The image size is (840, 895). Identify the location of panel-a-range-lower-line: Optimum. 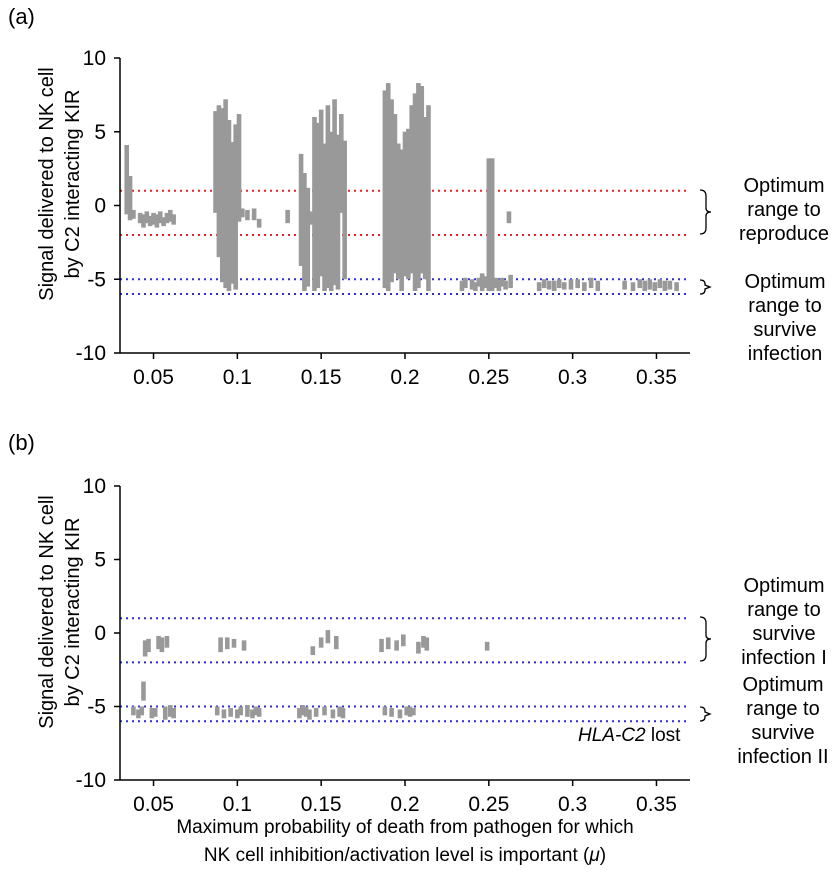
(785, 282).